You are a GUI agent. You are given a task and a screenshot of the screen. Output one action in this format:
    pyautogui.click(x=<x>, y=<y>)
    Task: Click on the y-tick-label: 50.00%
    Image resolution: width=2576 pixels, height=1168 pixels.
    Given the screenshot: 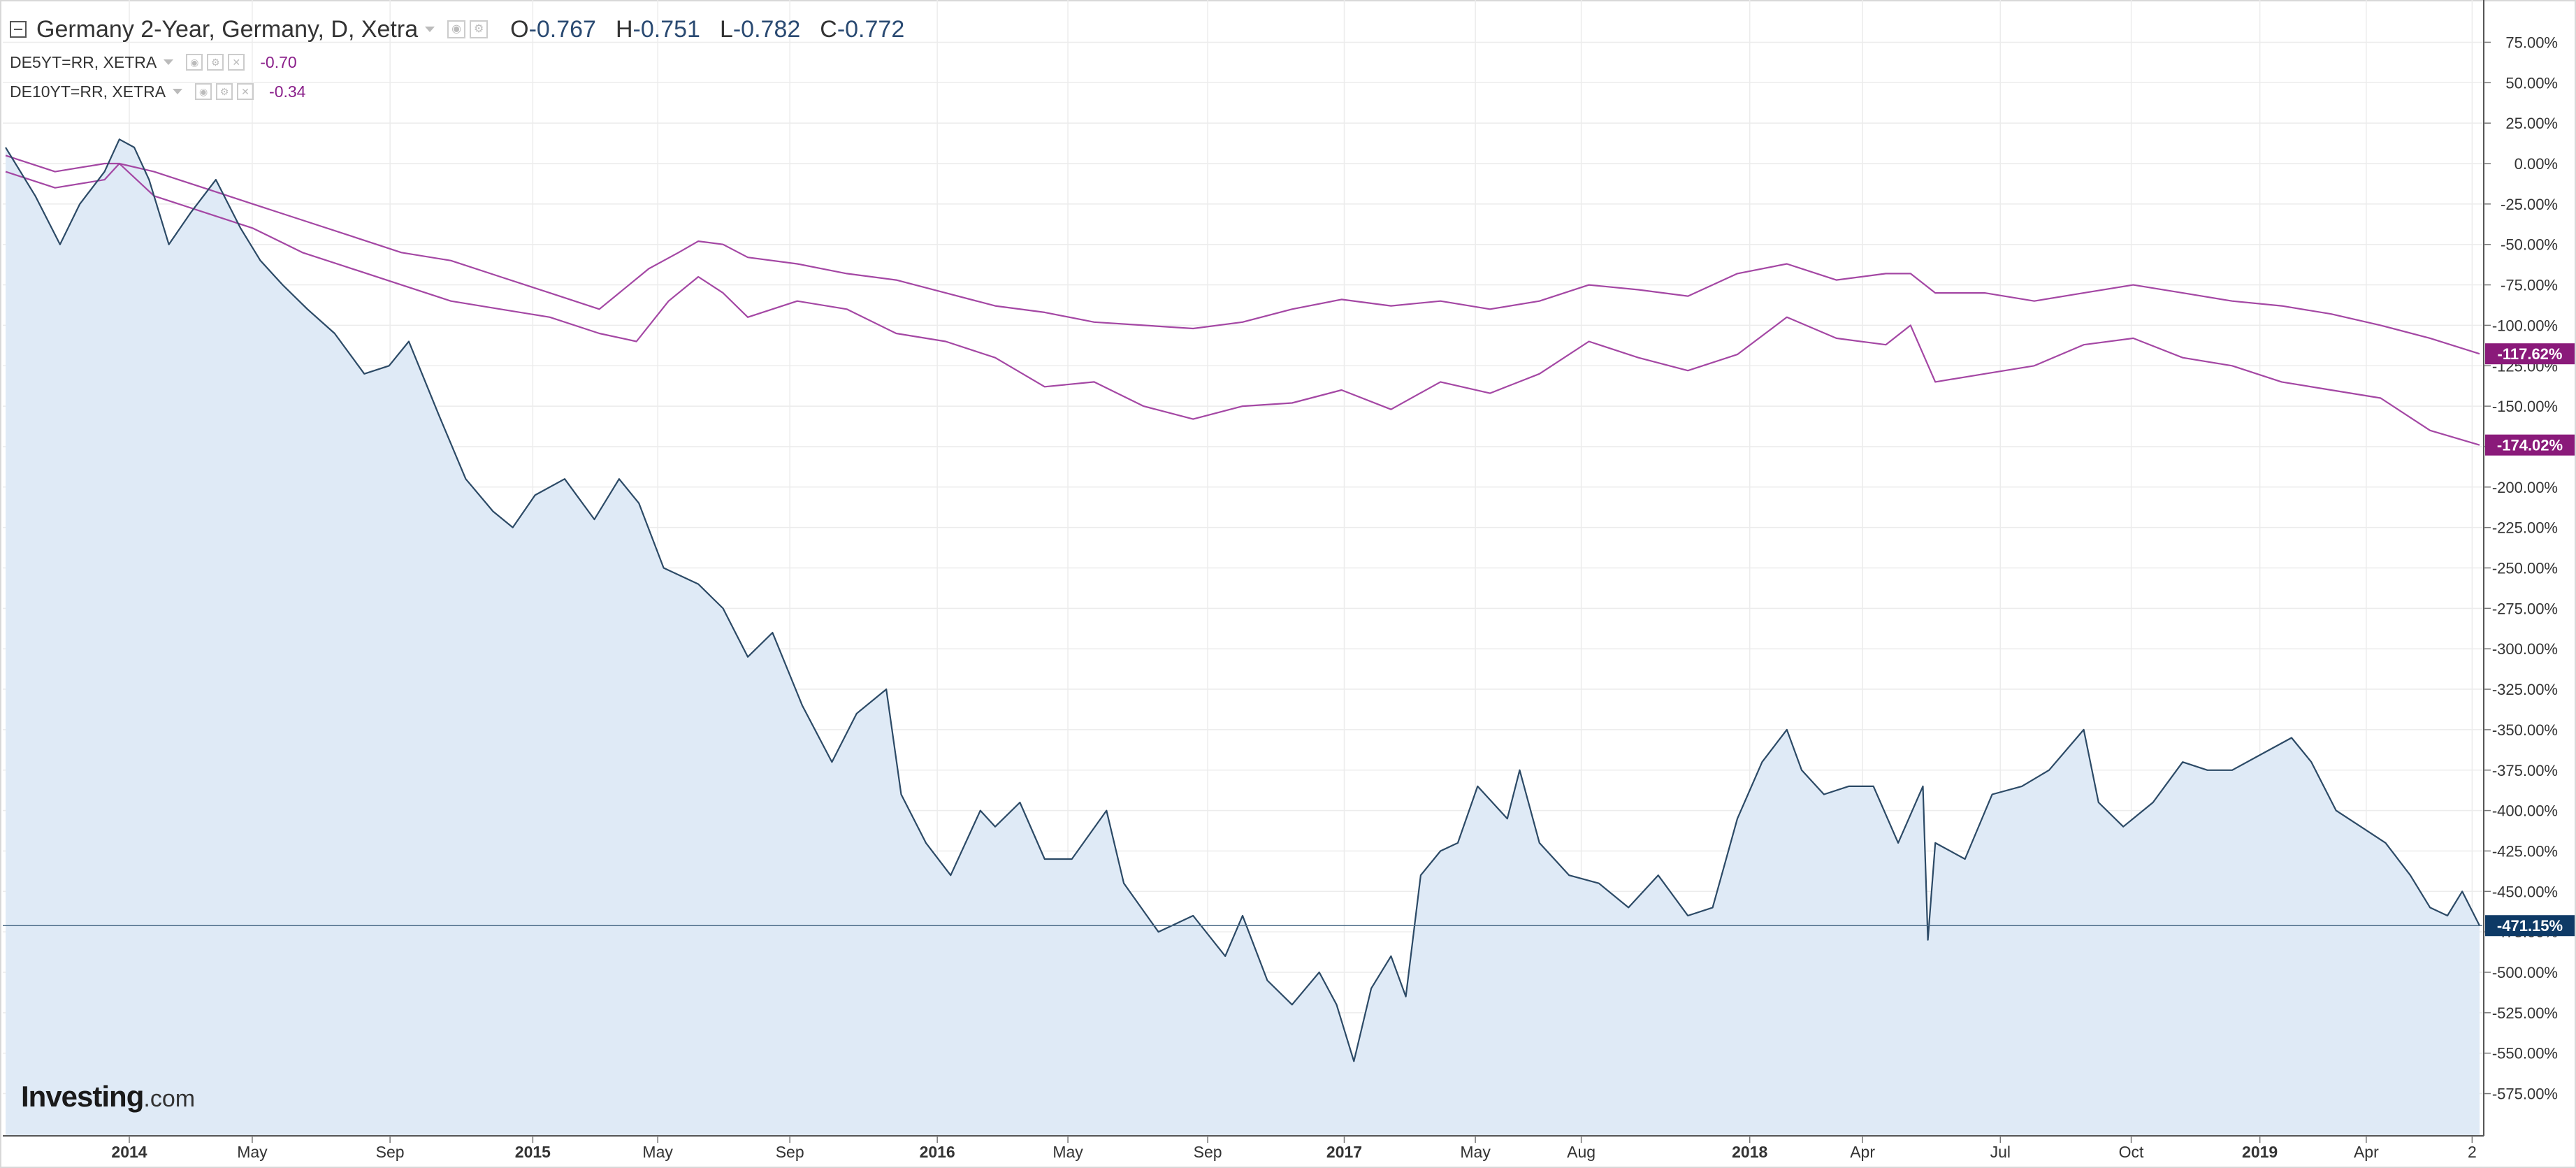 What is the action you would take?
    pyautogui.click(x=2531, y=83)
    